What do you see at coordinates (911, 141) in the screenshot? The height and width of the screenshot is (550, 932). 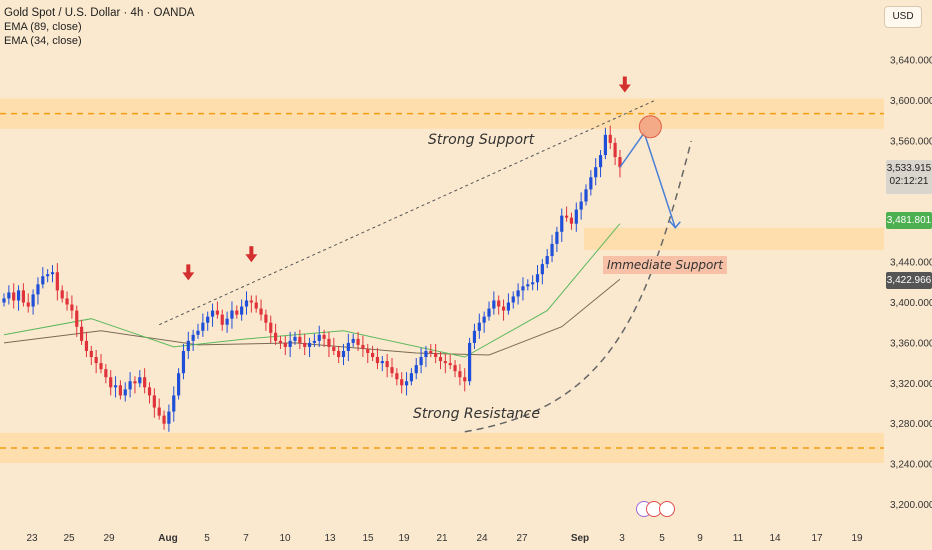 I see `y-tick-label: 3,560.000` at bounding box center [911, 141].